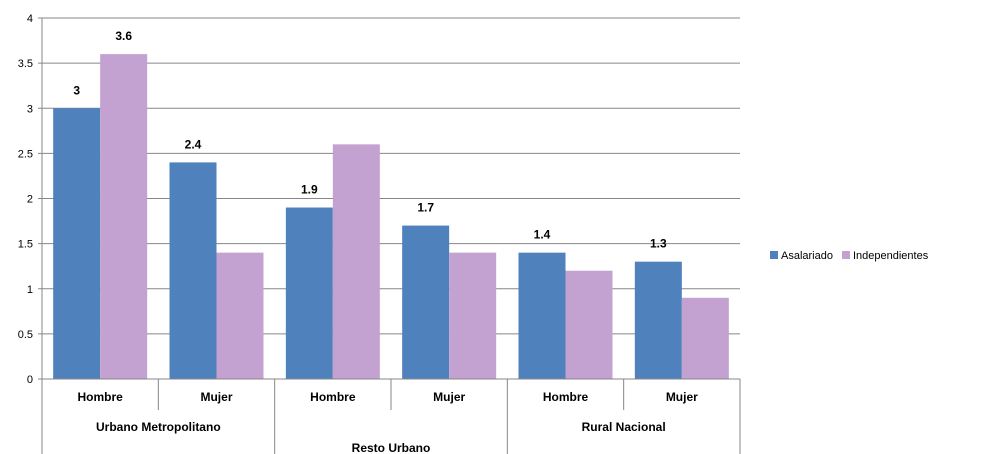  Describe the element at coordinates (76, 90) in the screenshot. I see `data-label: 3` at that location.